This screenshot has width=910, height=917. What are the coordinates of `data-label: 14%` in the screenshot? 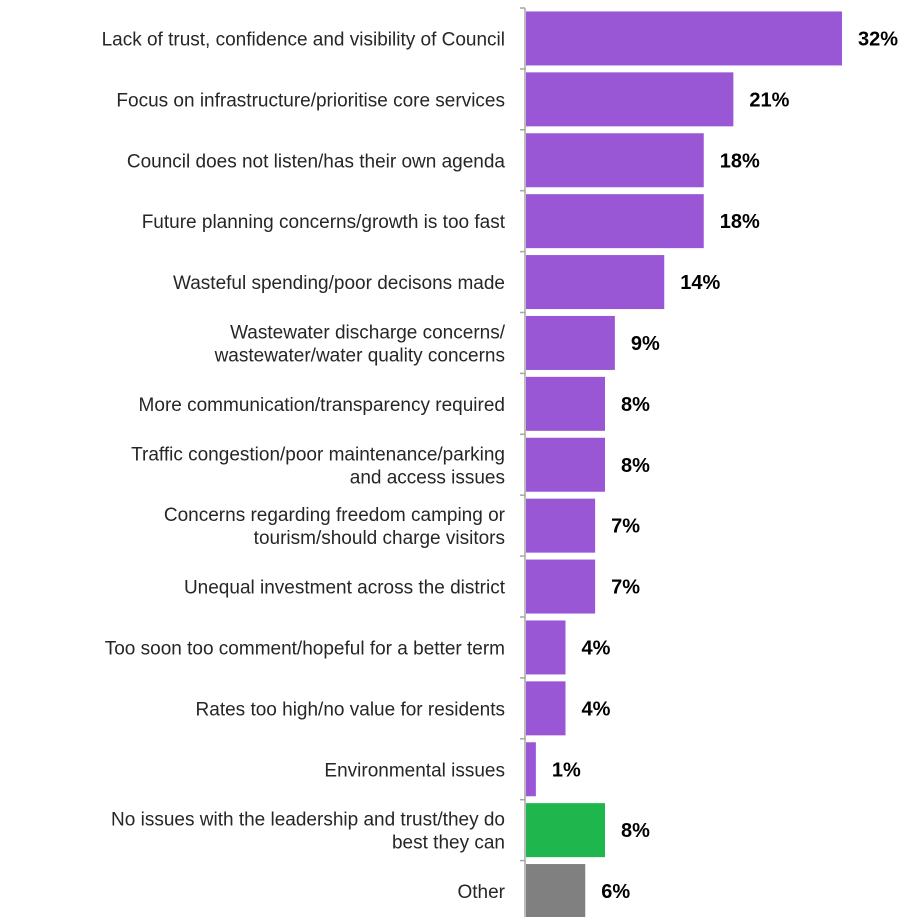 It's located at (700, 283).